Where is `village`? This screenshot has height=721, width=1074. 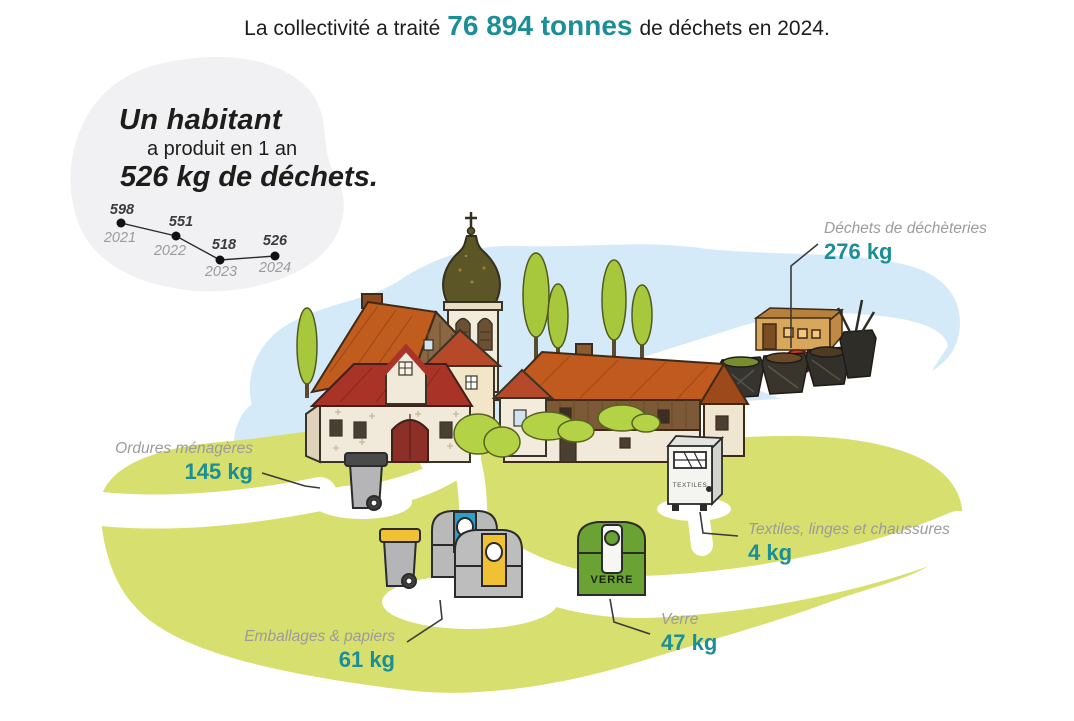 village is located at coordinates (523, 338).